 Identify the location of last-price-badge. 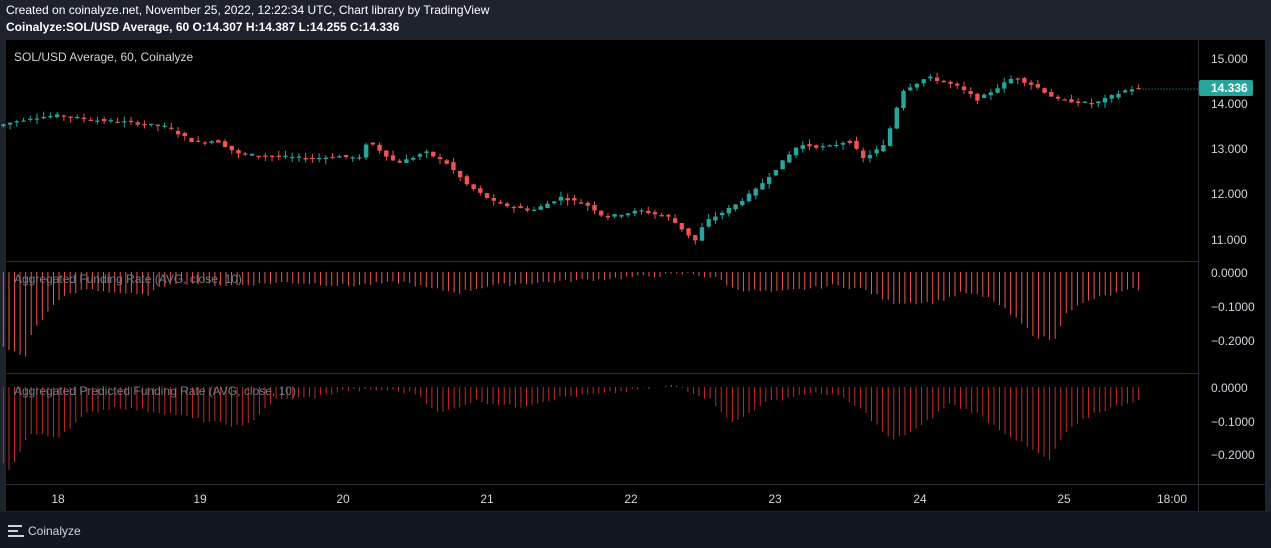
(1226, 88).